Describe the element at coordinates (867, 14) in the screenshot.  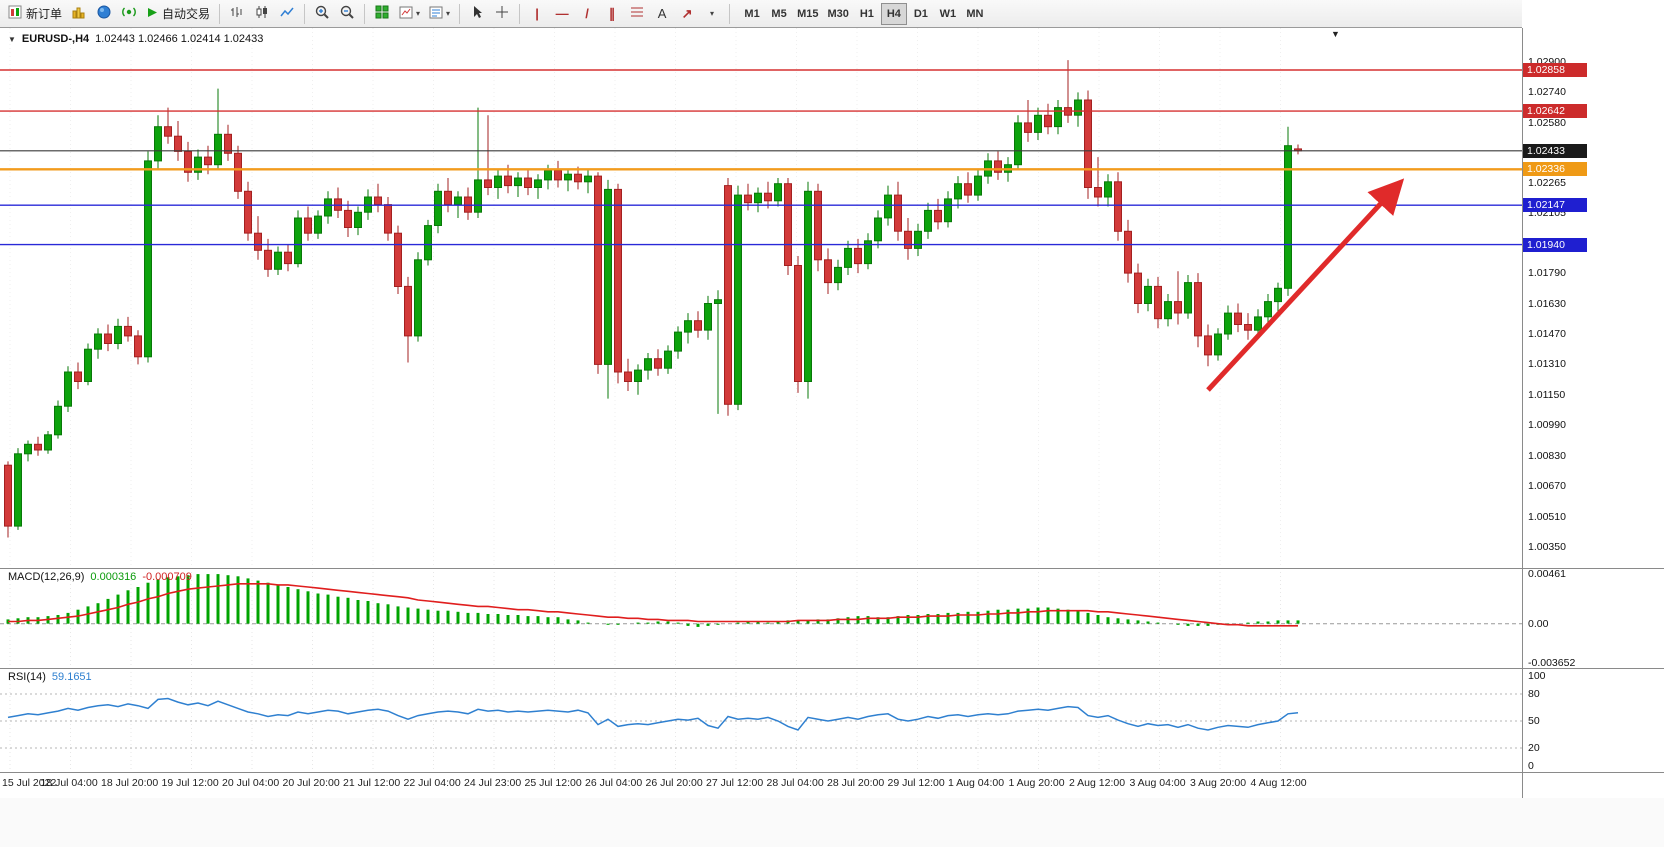
I see `timeframe-H1-button: H1` at that location.